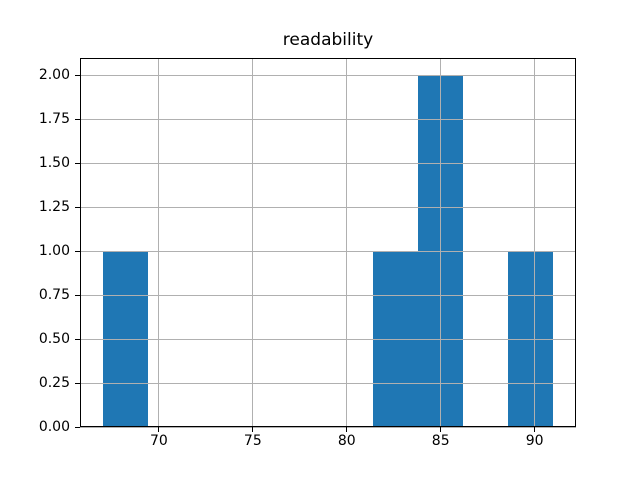  What do you see at coordinates (534, 441) in the screenshot?
I see `x-tick-label: 90` at bounding box center [534, 441].